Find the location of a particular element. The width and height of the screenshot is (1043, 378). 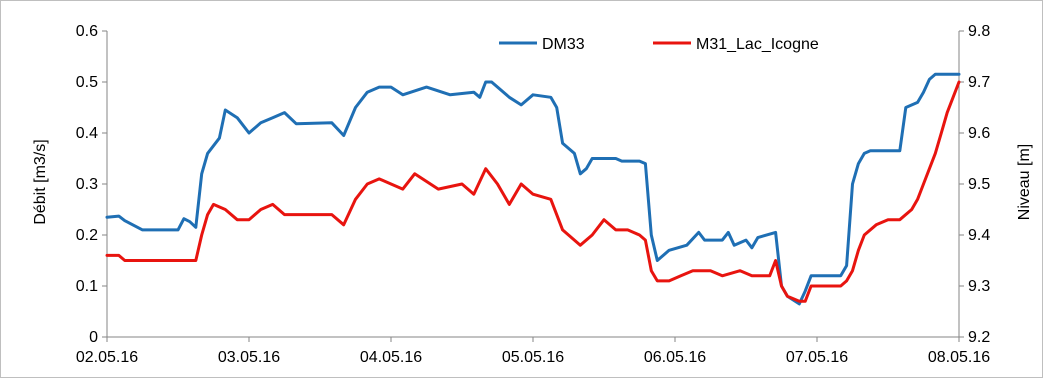

y2-tick-label: 9.2 is located at coordinates (979, 337).